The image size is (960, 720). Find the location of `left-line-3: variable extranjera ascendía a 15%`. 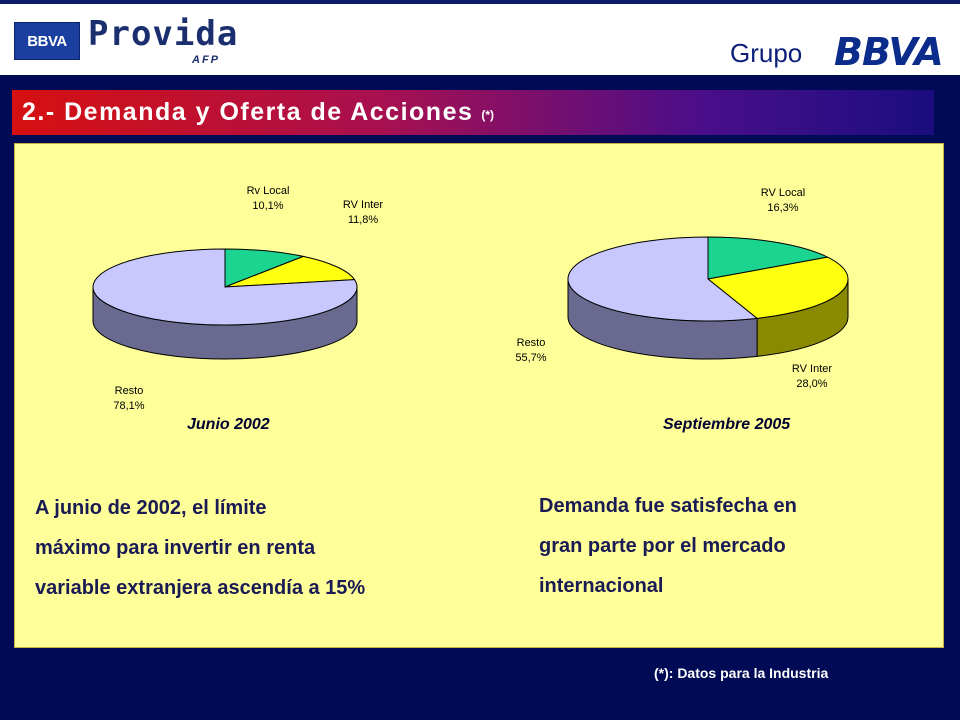

left-line-3: variable extranjera ascendía a 15% is located at coordinates (200, 588).